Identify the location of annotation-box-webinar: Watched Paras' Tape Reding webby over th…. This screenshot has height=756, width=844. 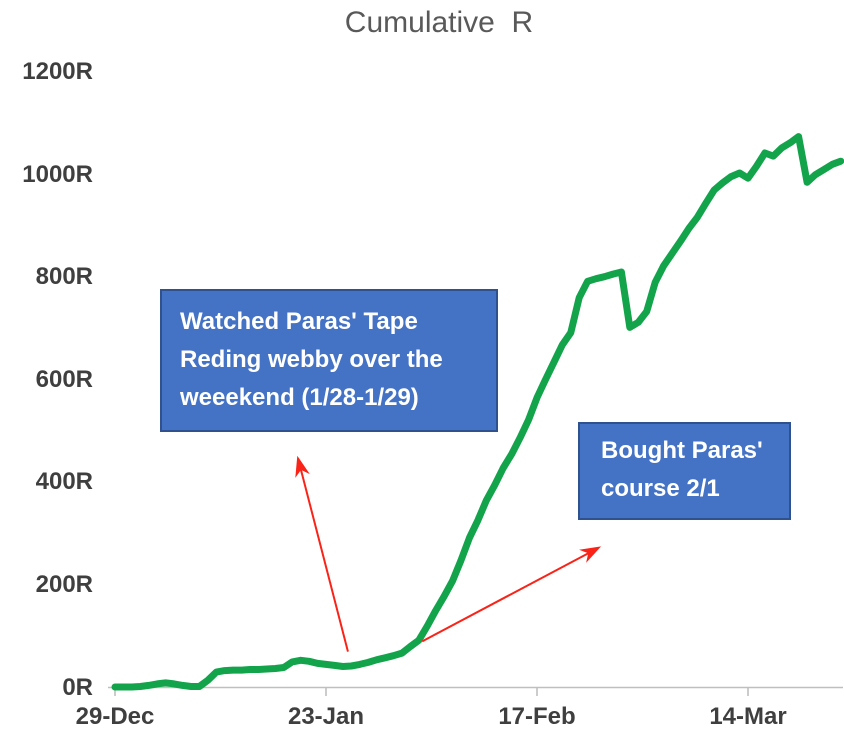
(329, 360).